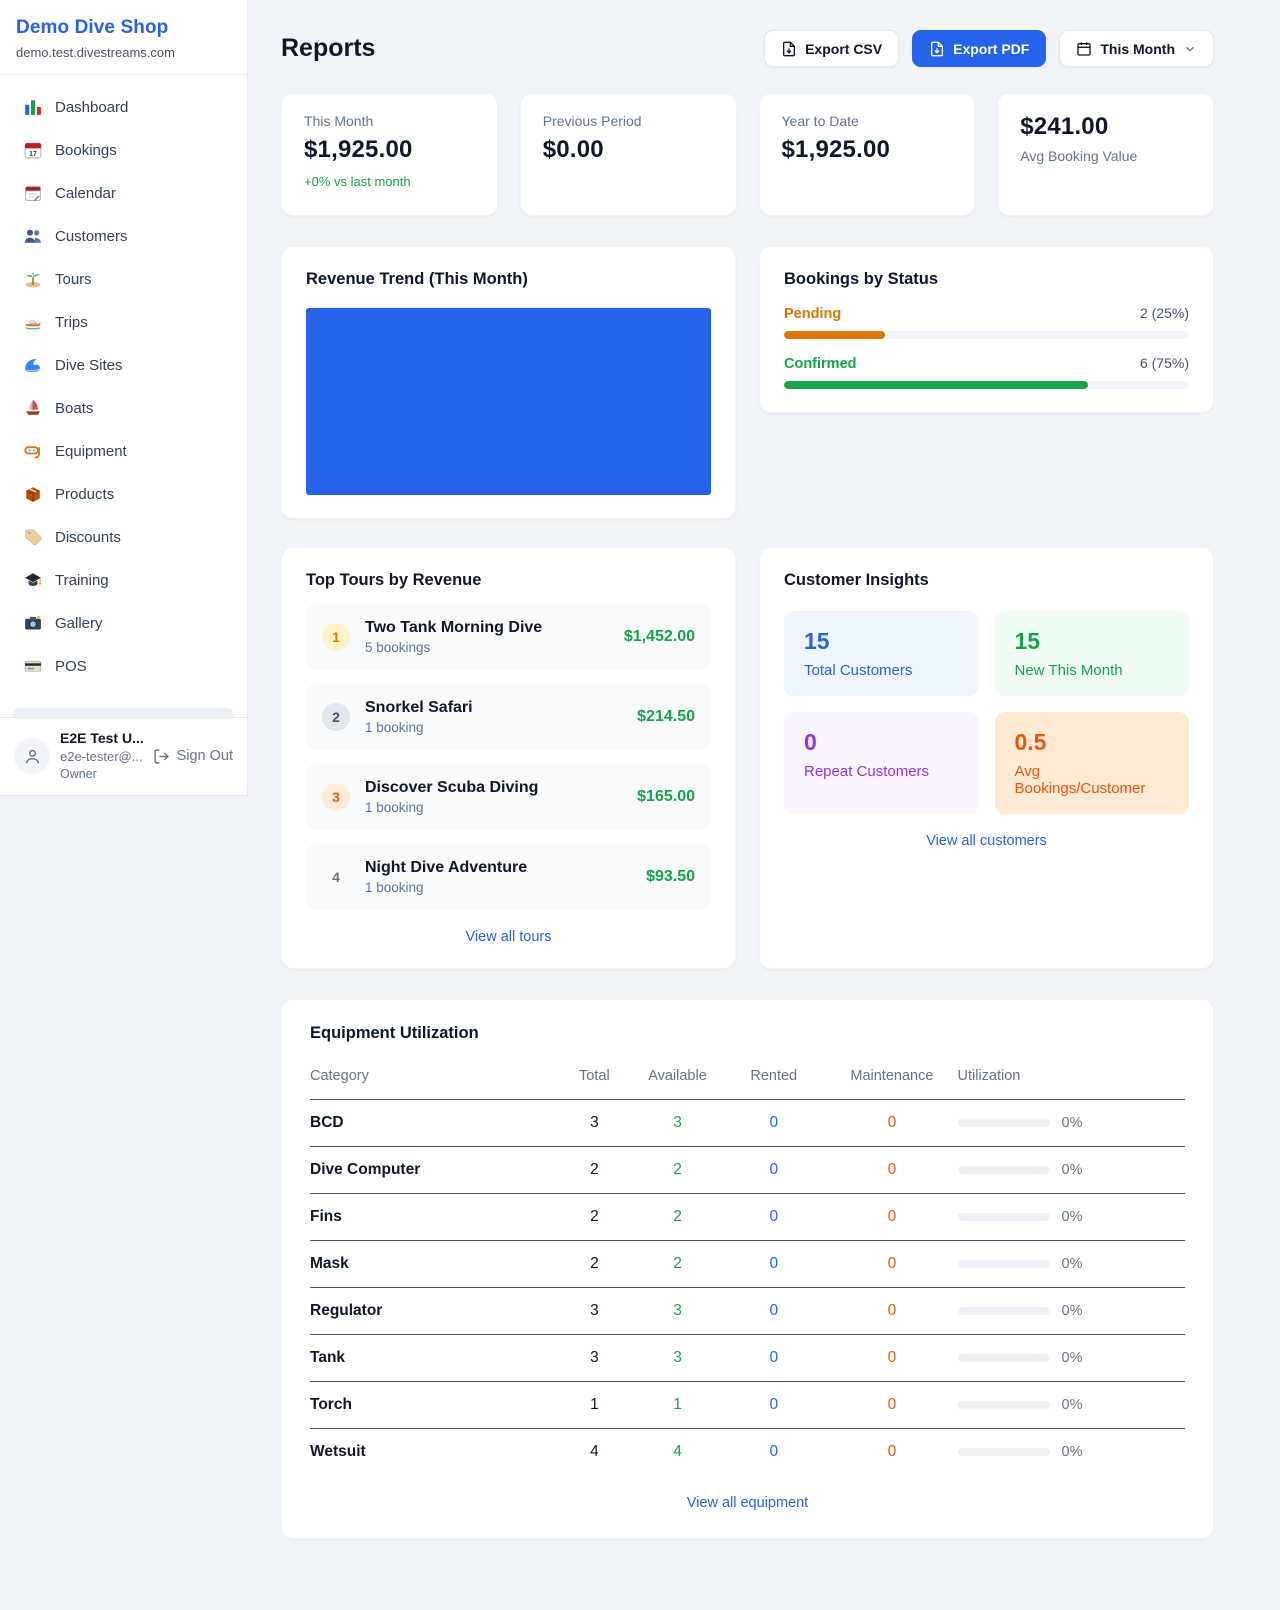 The height and width of the screenshot is (1610, 1280). Describe the element at coordinates (832, 48) in the screenshot. I see `export-csv-button: Export CSV` at that location.